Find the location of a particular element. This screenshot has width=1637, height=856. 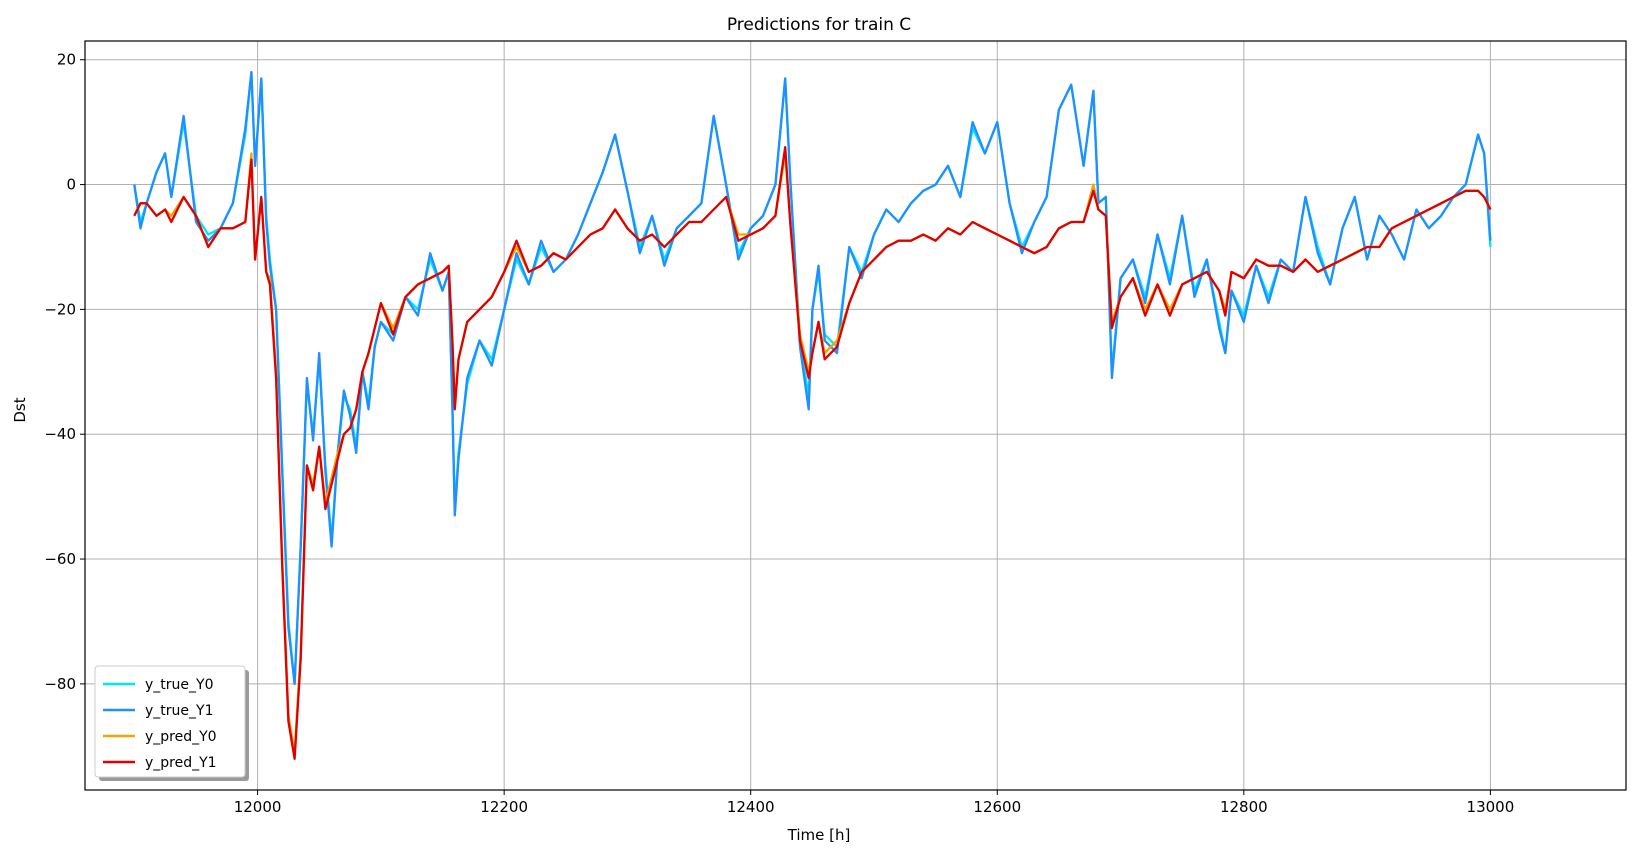

legend-box is located at coordinates (170, 721).